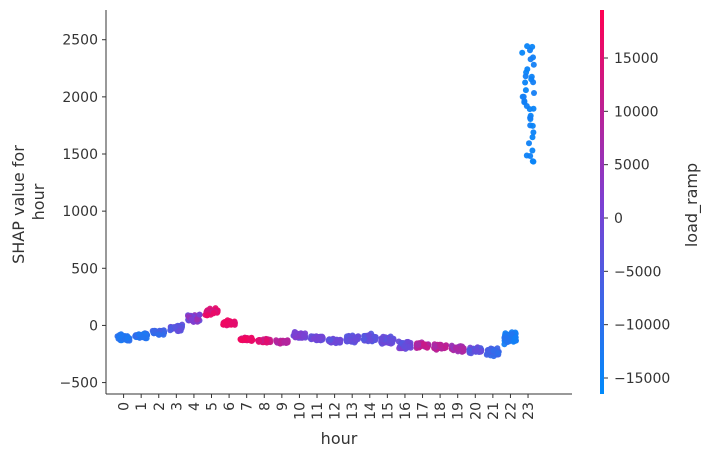 This screenshot has width=711, height=457. Describe the element at coordinates (80, 155) in the screenshot. I see `y-tick-label: 1500` at that location.